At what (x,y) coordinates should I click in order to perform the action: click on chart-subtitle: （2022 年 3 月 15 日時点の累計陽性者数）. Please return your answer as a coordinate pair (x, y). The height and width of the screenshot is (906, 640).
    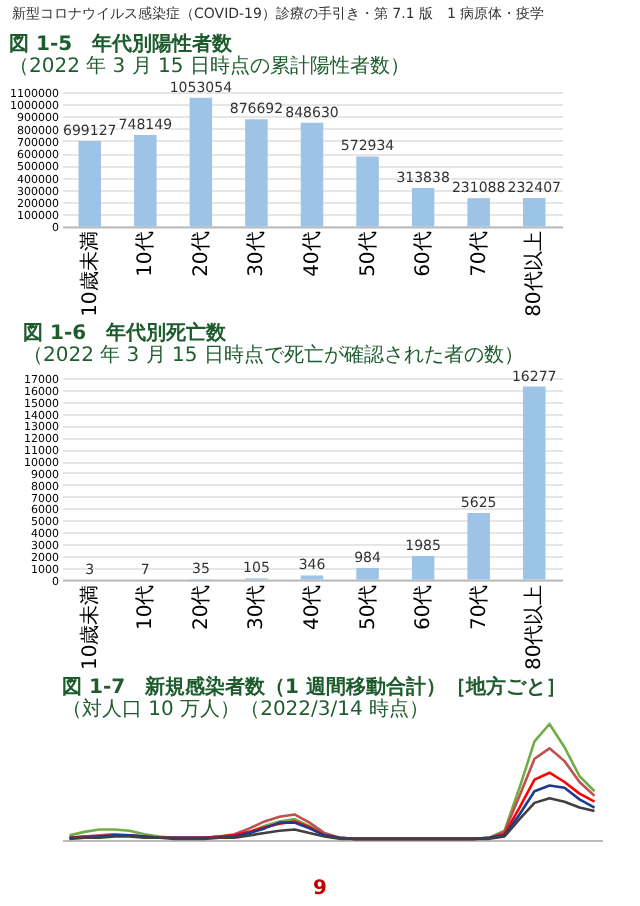
    Looking at the image, I should click on (209, 65).